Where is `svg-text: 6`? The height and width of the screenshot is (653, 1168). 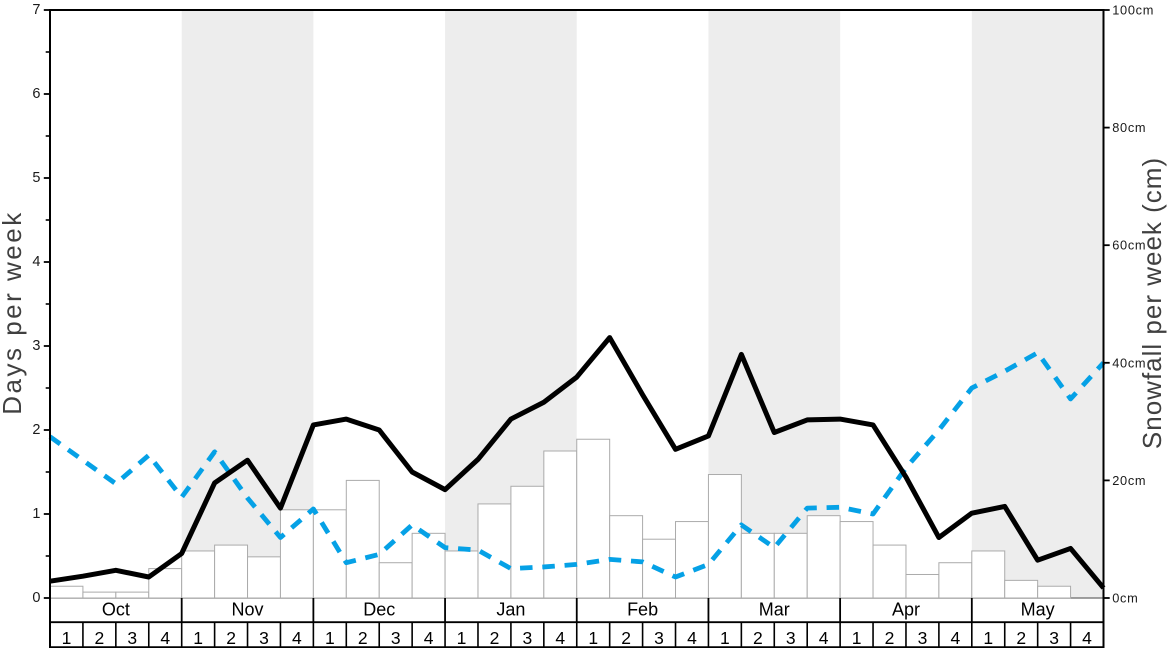 svg-text: 6 is located at coordinates (36, 94).